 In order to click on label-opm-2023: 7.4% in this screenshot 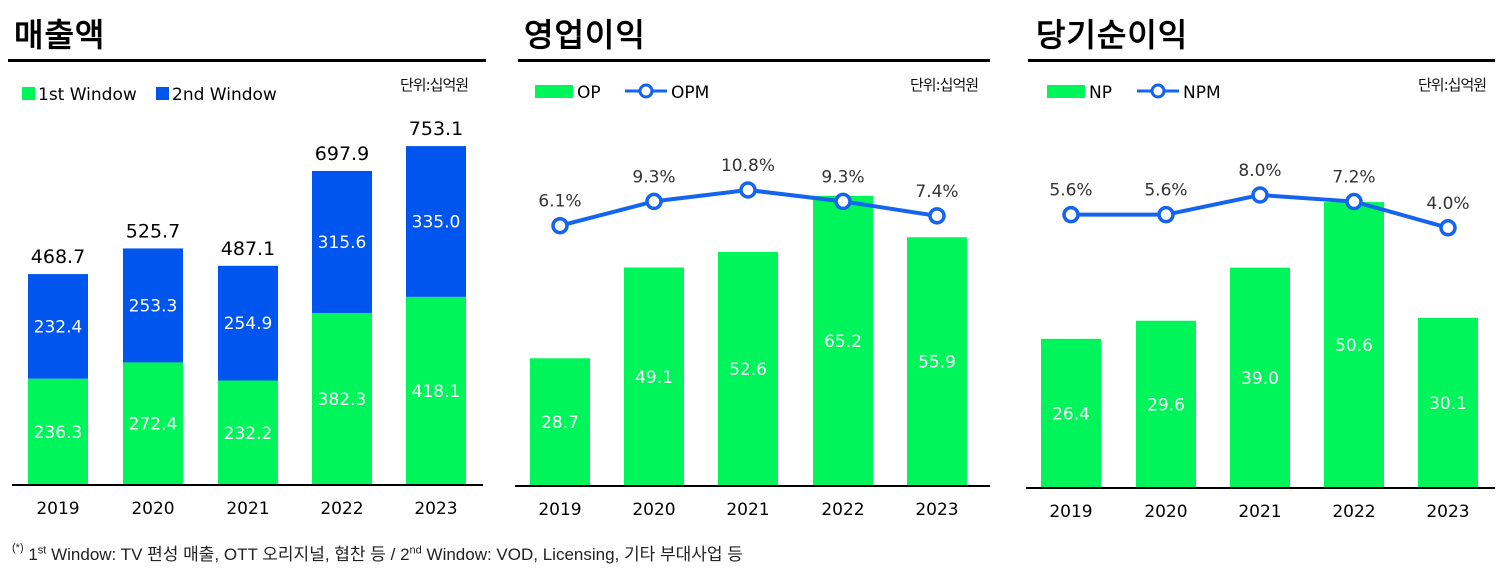, I will do `click(936, 192)`.